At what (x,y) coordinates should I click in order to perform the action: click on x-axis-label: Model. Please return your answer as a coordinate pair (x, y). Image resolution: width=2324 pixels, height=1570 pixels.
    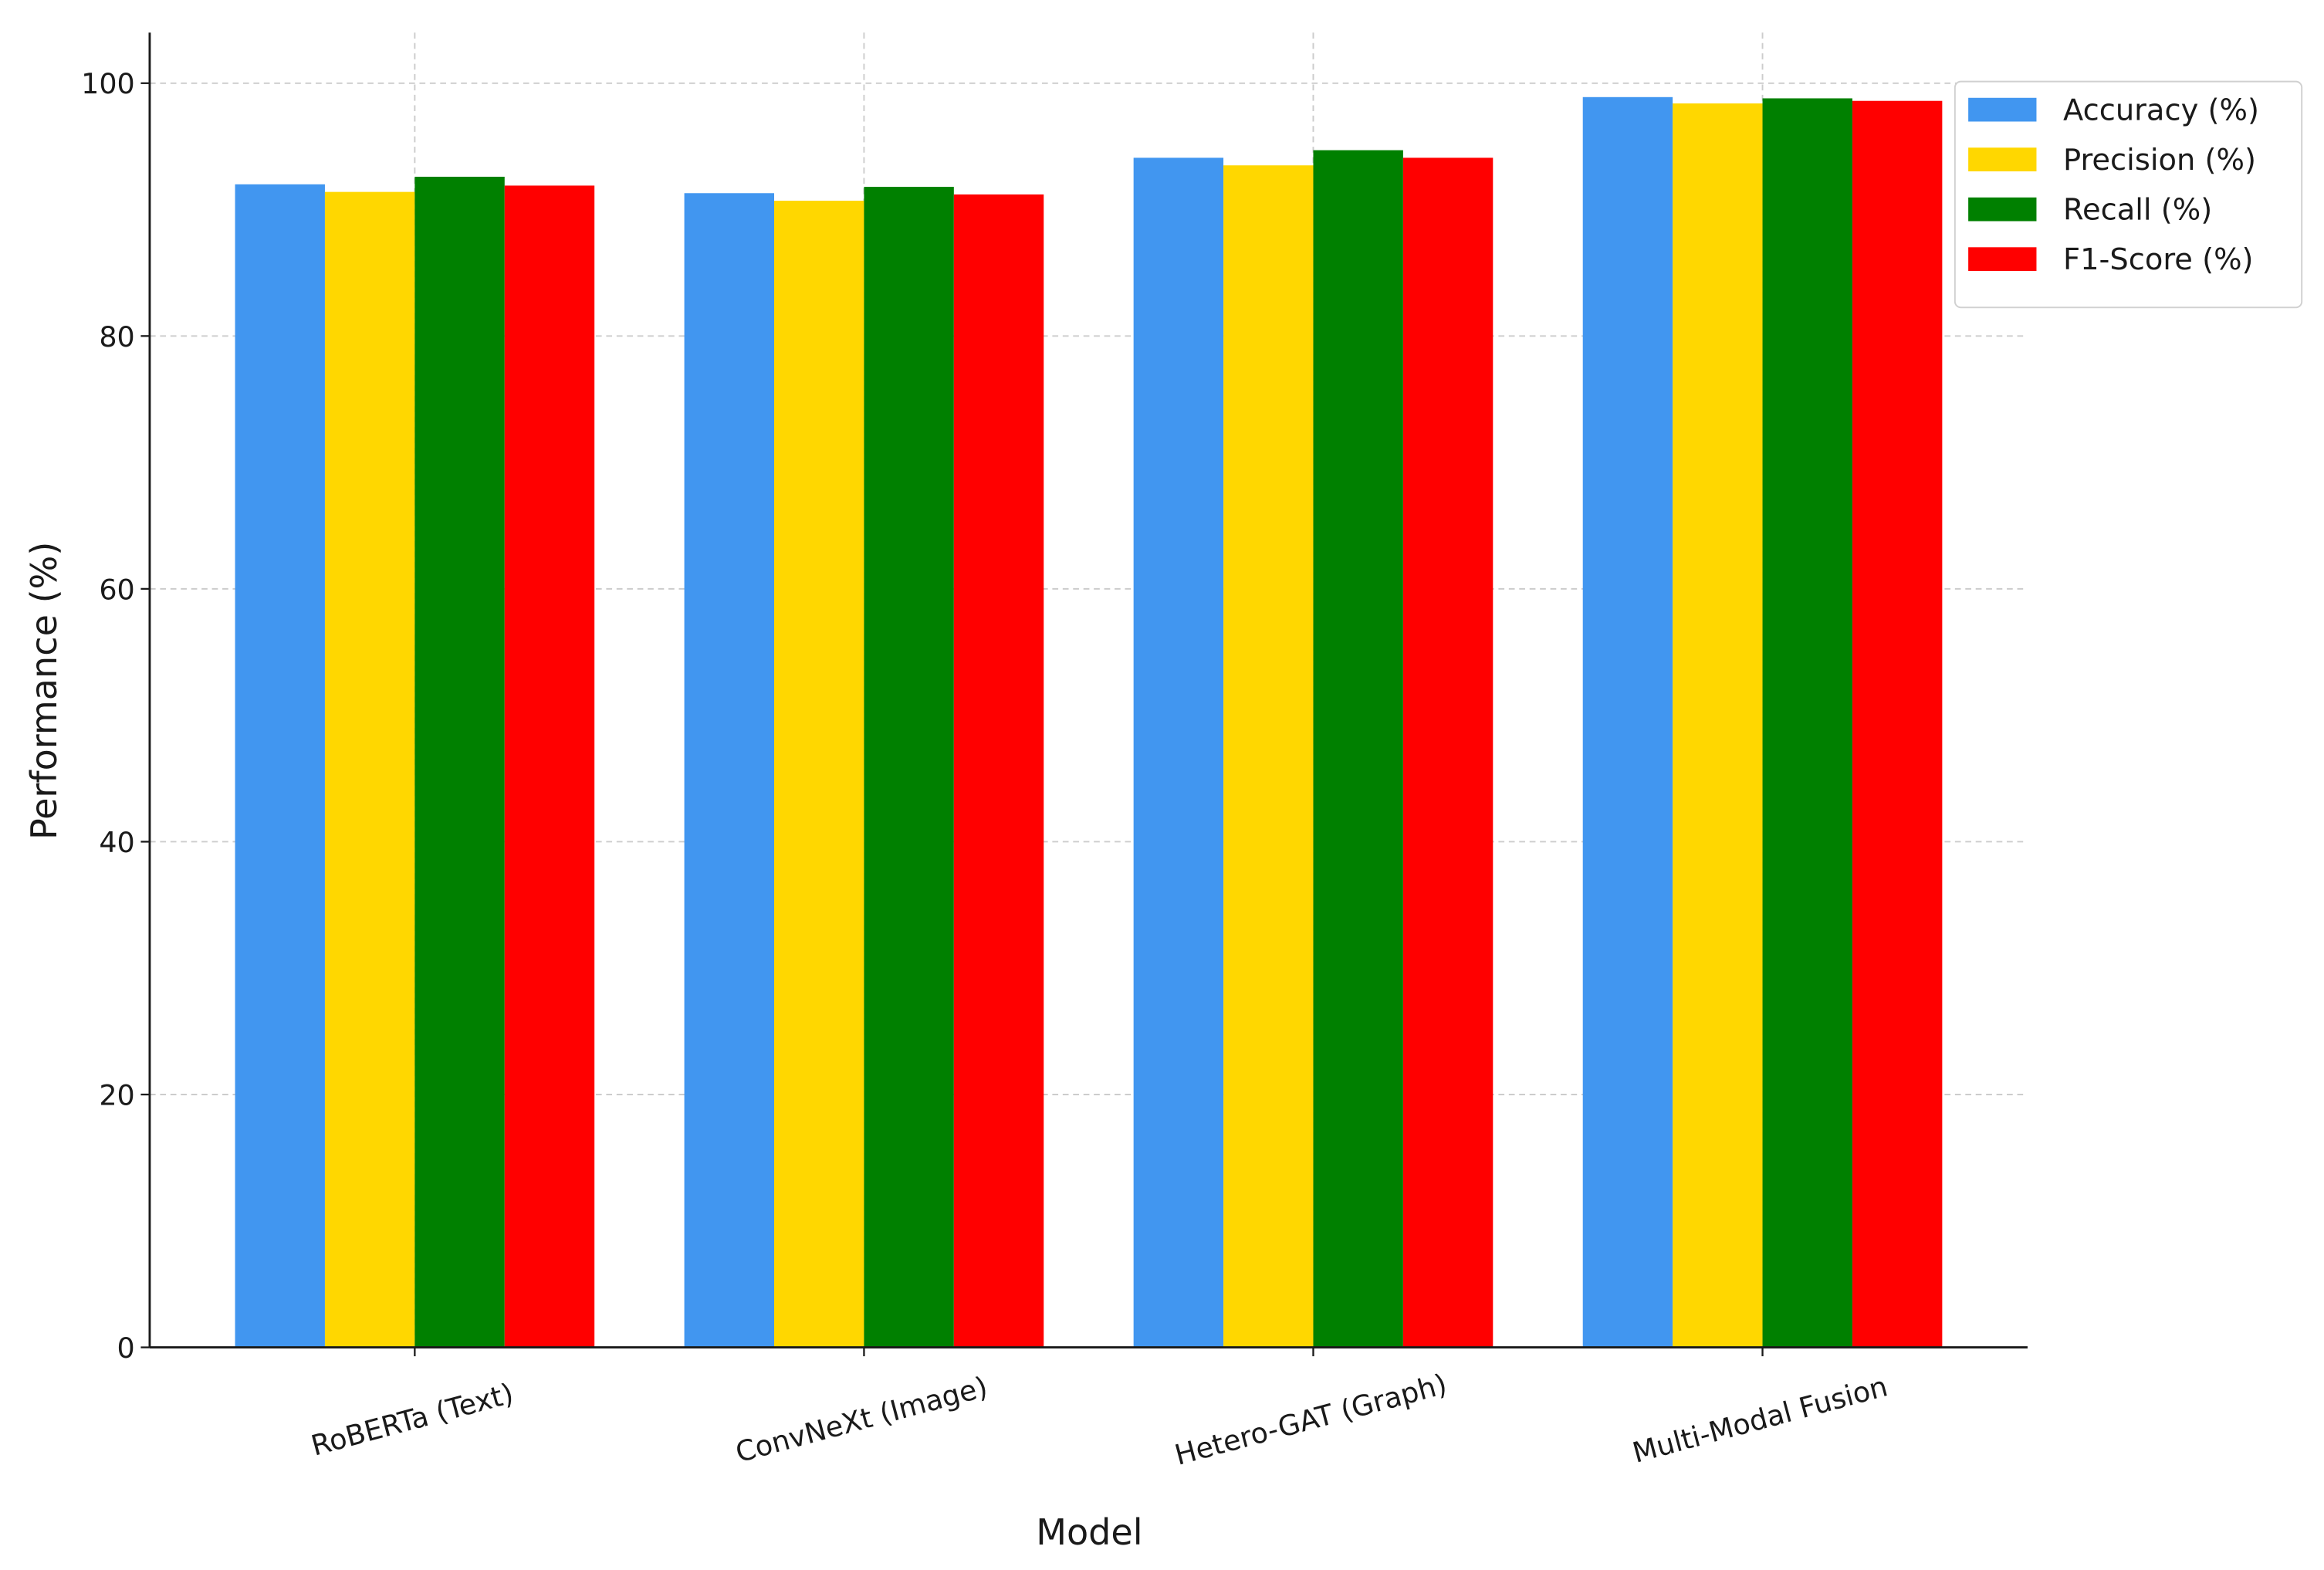
    Looking at the image, I should click on (1089, 1532).